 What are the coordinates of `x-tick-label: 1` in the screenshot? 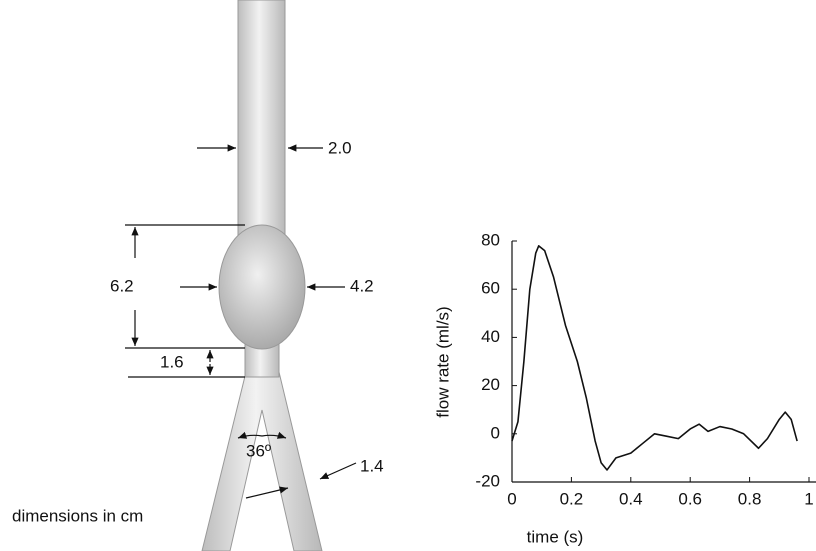 It's located at (808, 498).